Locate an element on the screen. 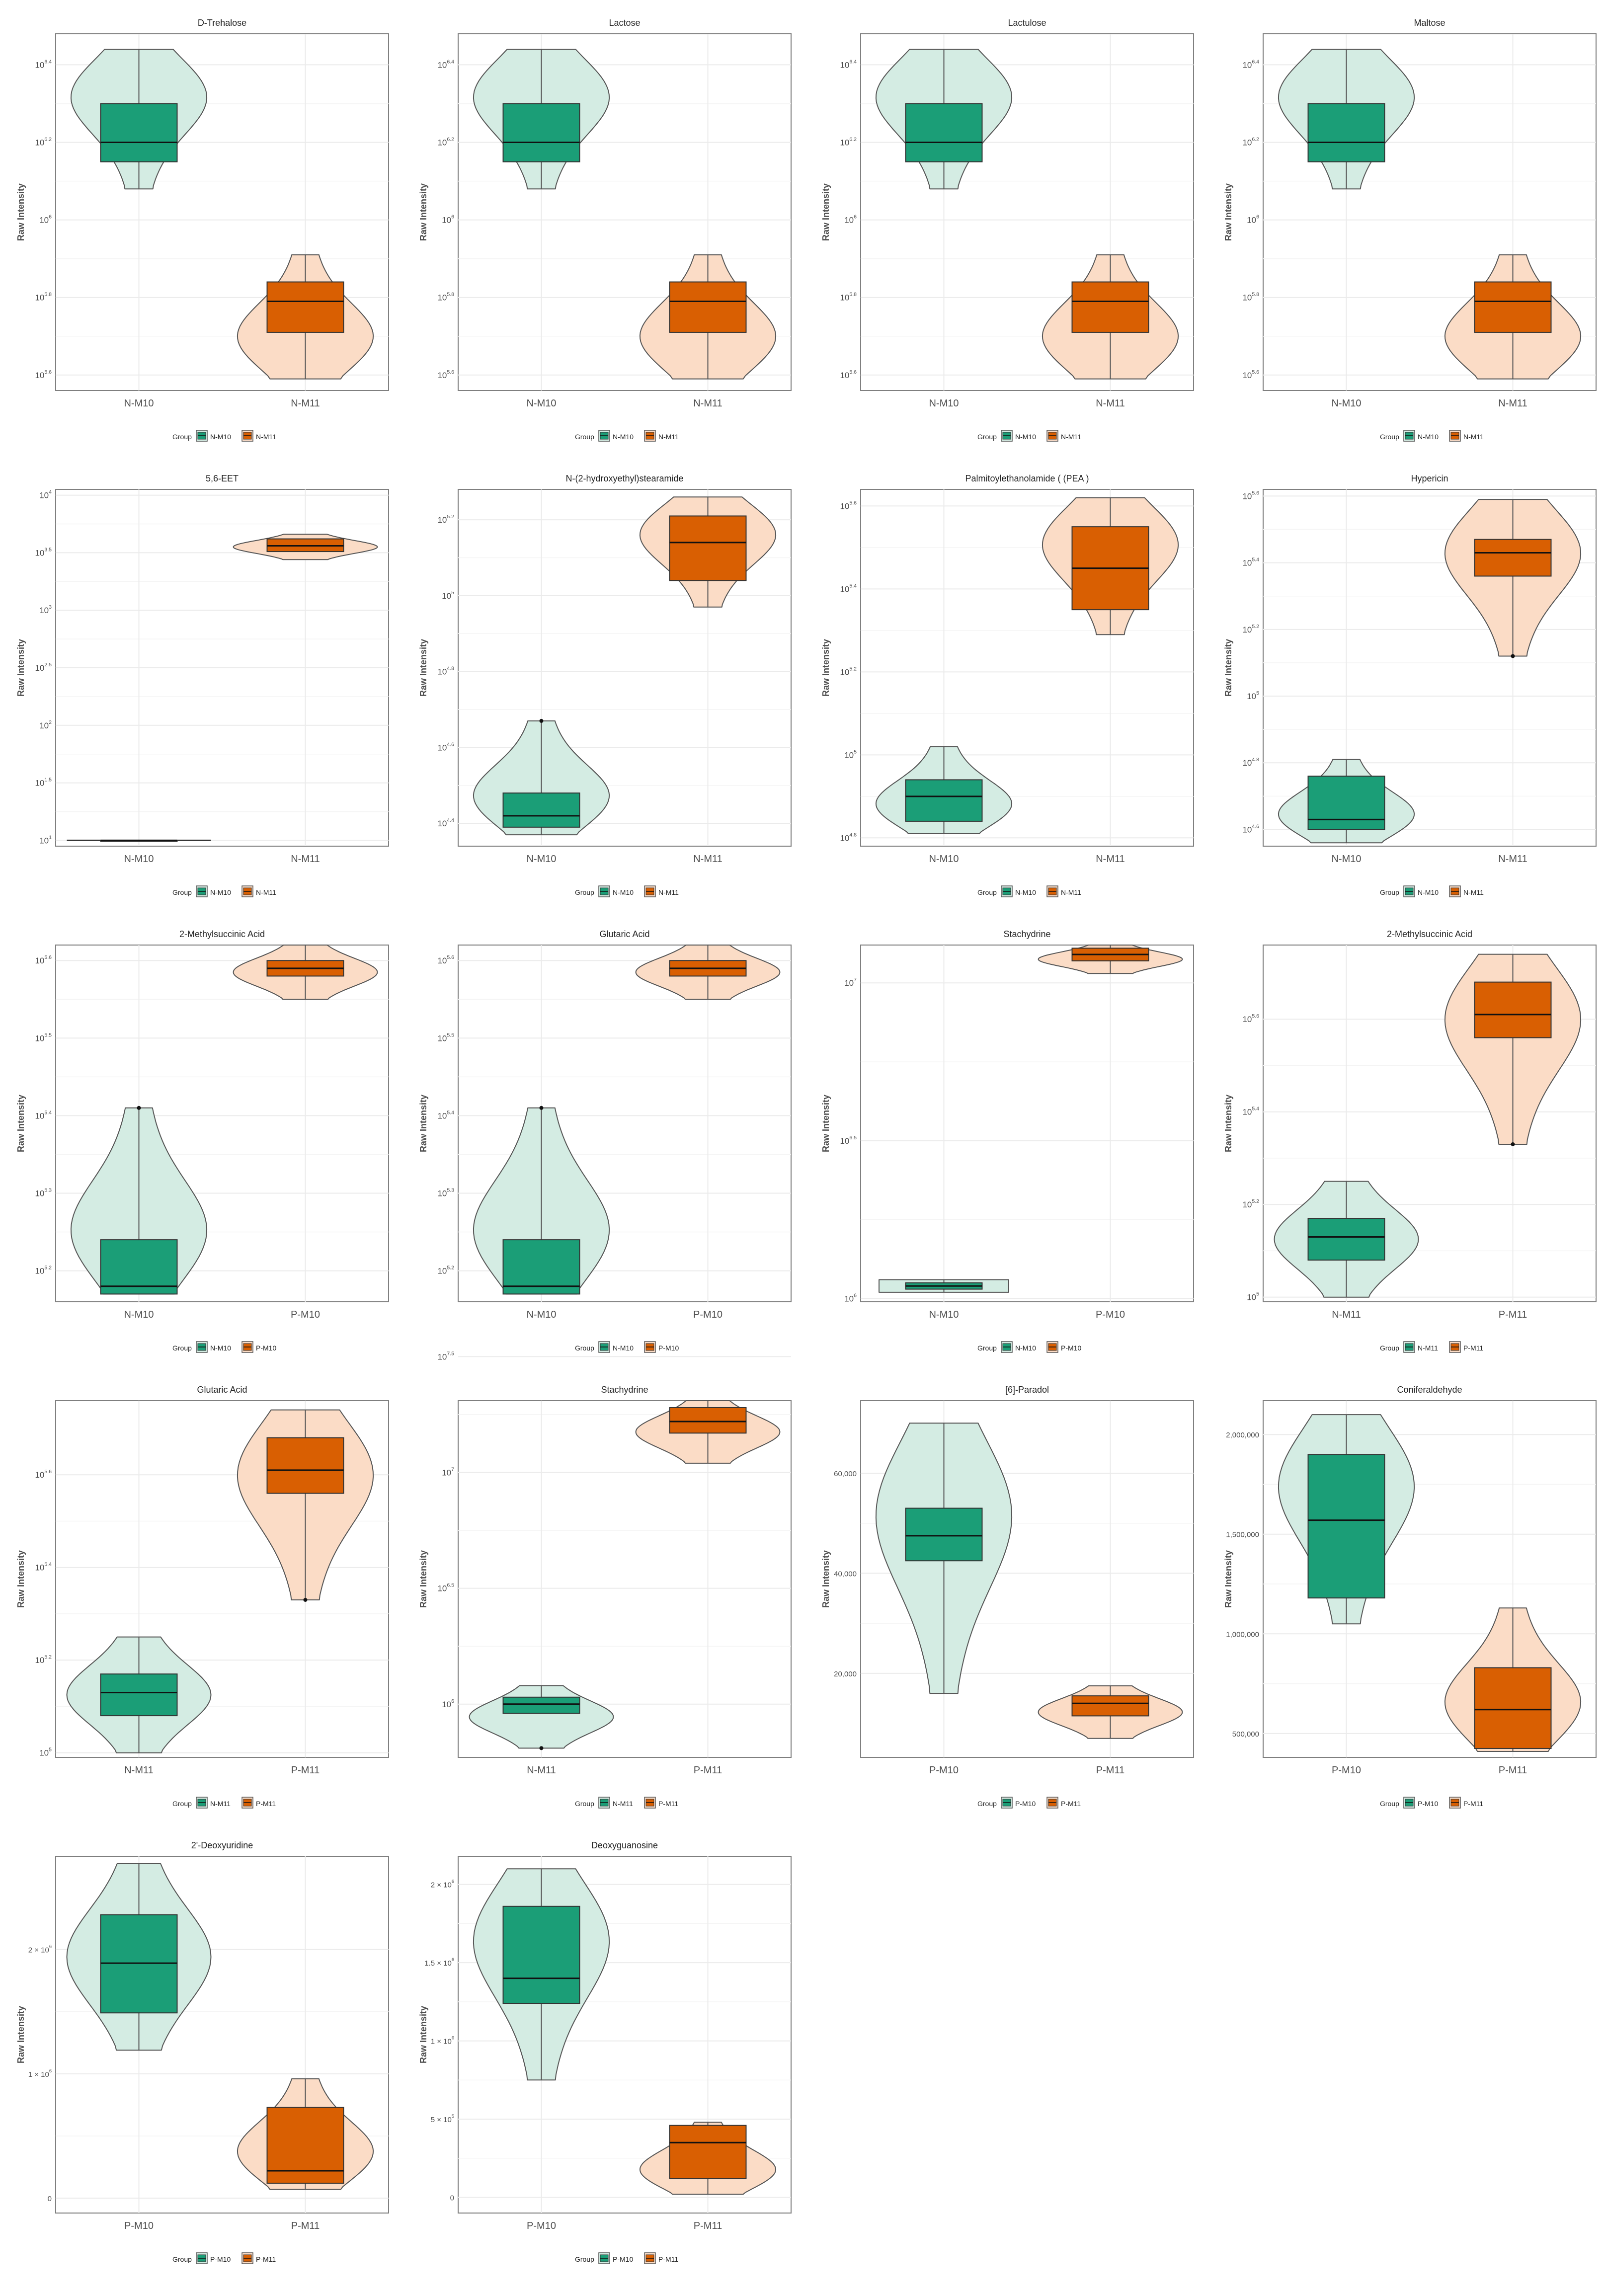  y-tick-label: 1 × 10⁶ is located at coordinates (443, 2041).